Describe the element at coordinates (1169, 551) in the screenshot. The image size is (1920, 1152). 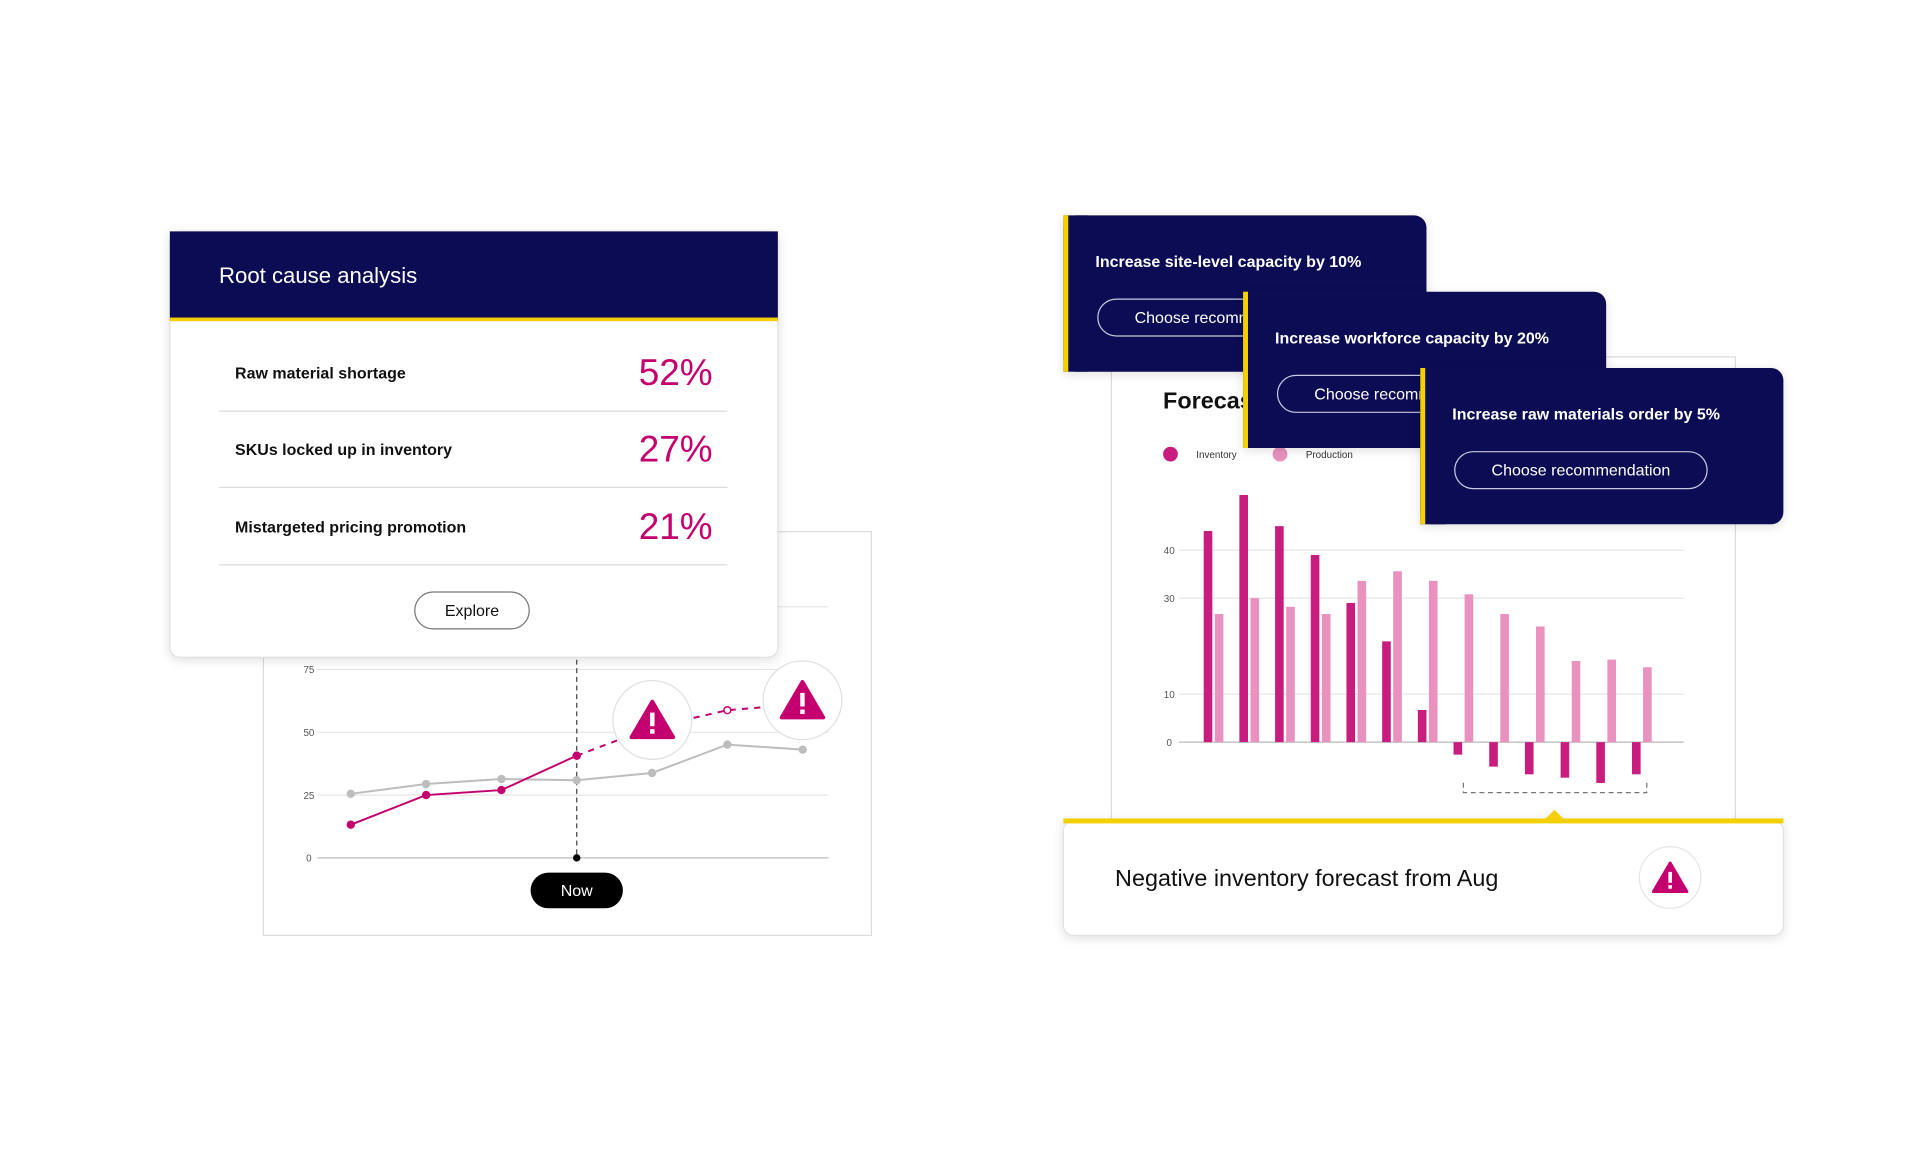
I see `y-tick-label: 40` at that location.